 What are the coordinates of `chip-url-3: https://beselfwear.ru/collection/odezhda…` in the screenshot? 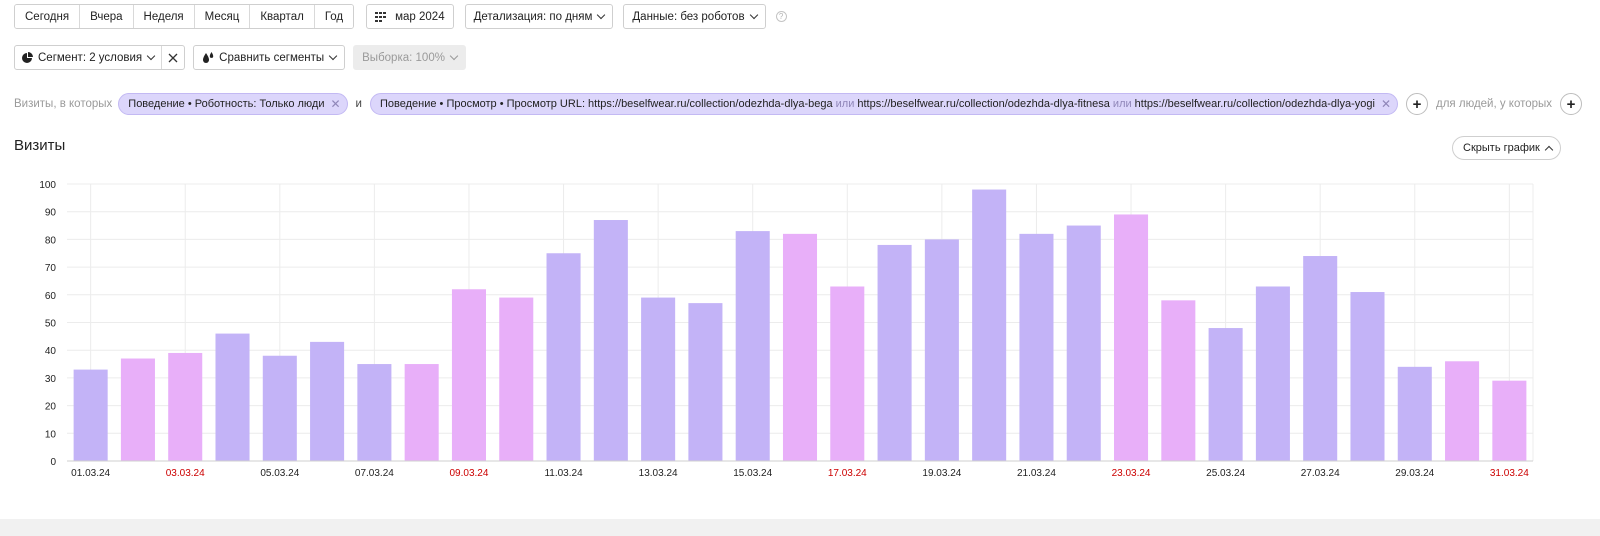 It's located at (1254, 104).